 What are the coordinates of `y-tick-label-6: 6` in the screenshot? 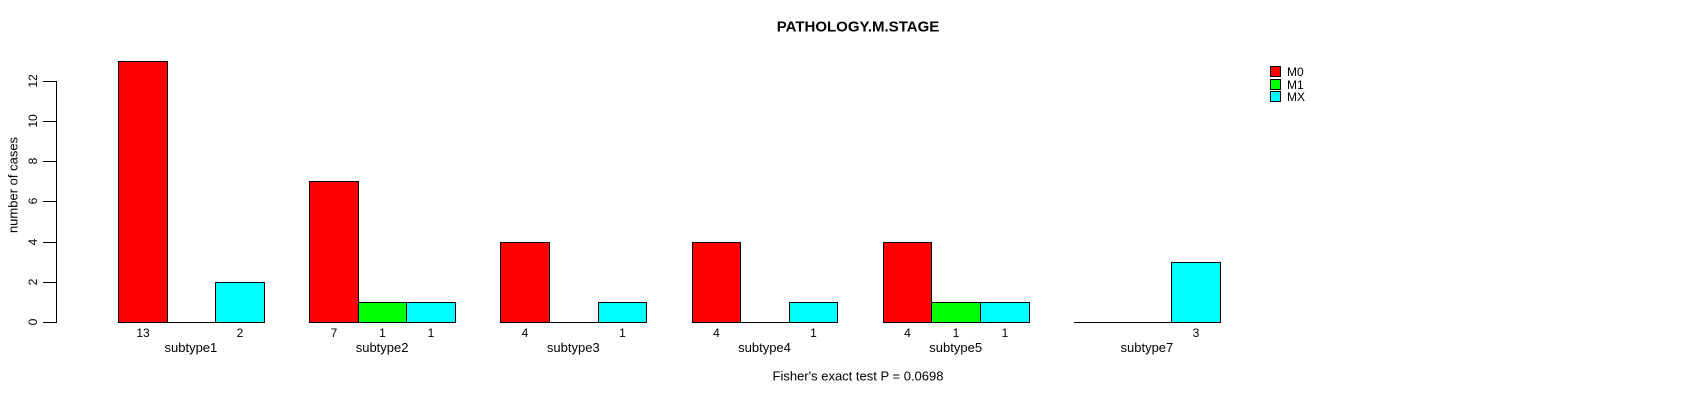 It's located at (33, 201).